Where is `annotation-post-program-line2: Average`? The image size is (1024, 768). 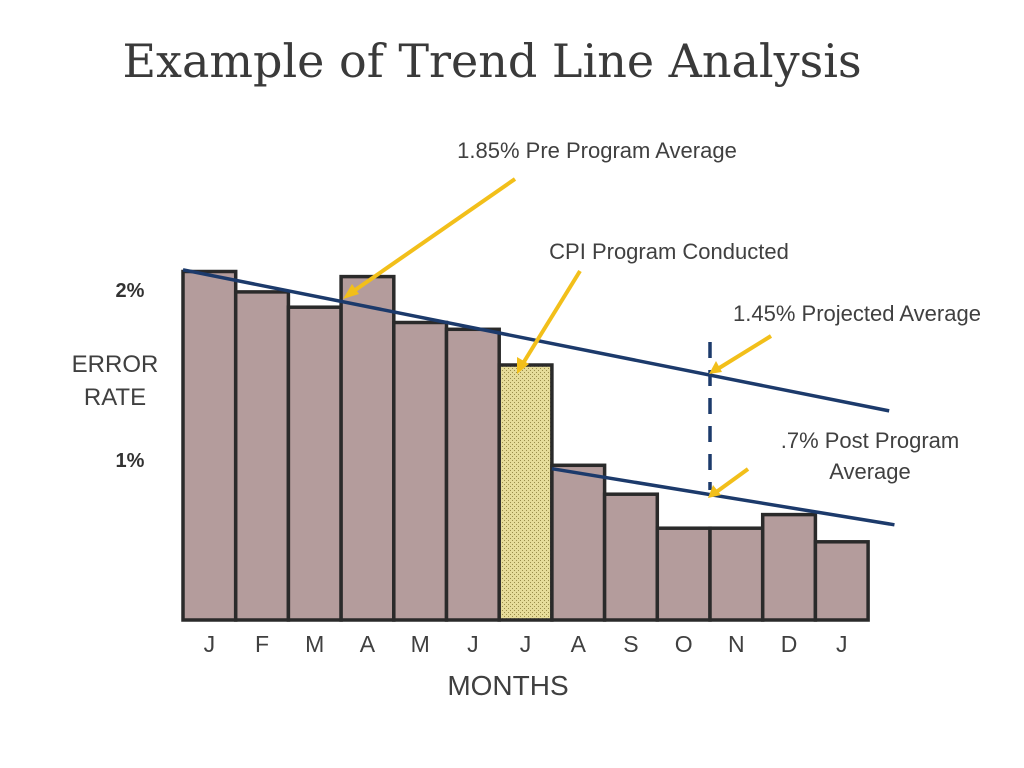
annotation-post-program-line2: Average is located at coordinates (870, 471).